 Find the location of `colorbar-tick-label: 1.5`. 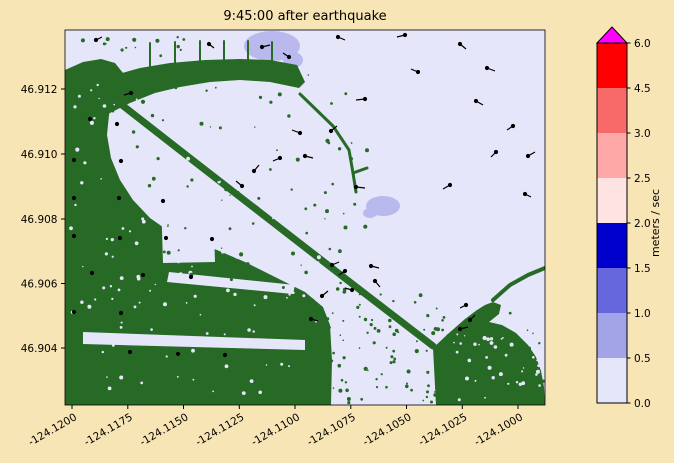

colorbar-tick-label: 1.5 is located at coordinates (642, 269).